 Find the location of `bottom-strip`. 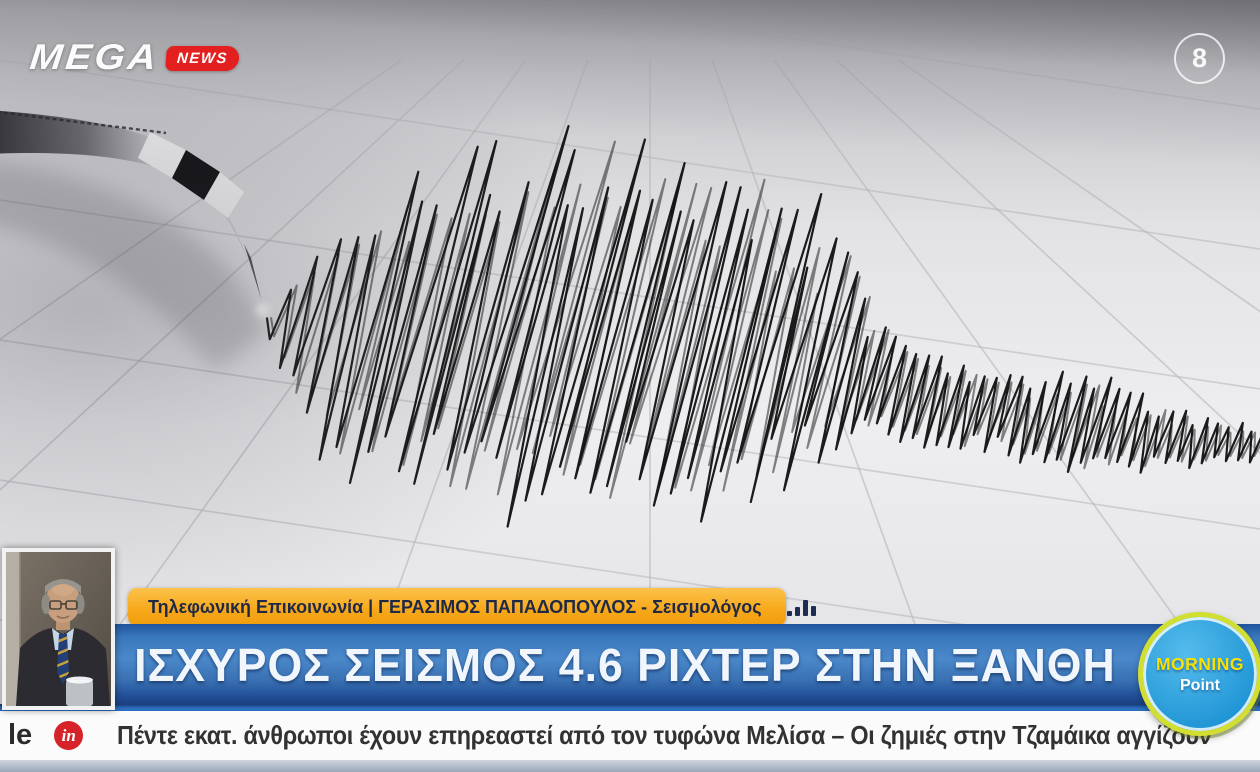

bottom-strip is located at coordinates (630, 766).